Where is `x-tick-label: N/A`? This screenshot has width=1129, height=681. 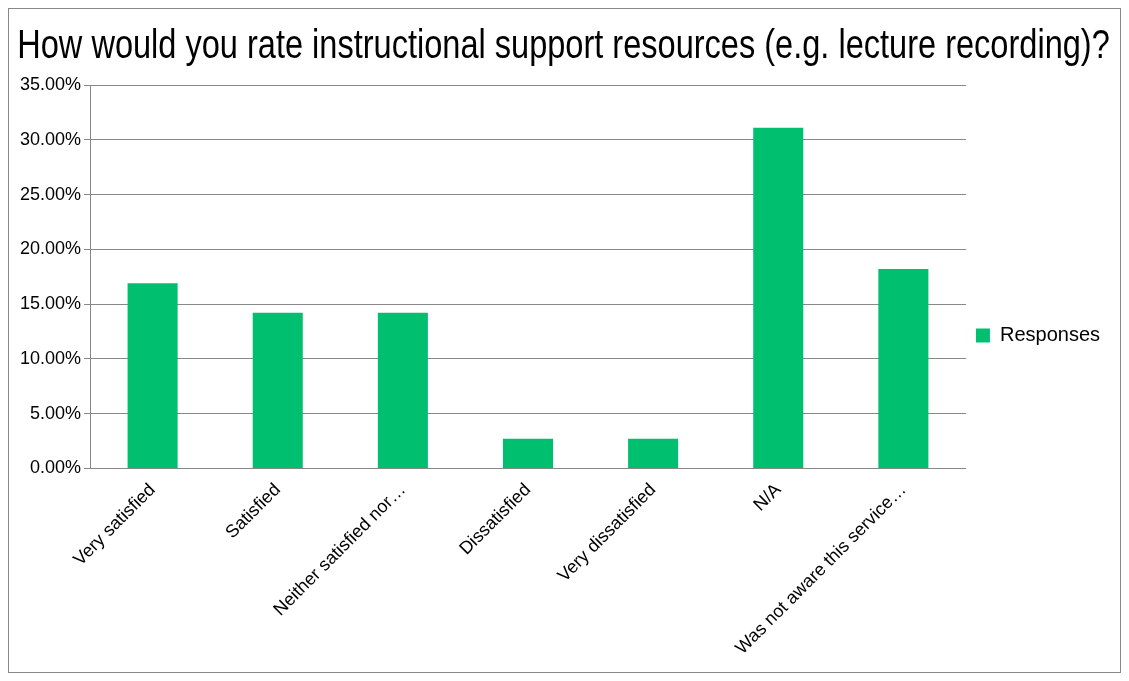 x-tick-label: N/A is located at coordinates (767, 497).